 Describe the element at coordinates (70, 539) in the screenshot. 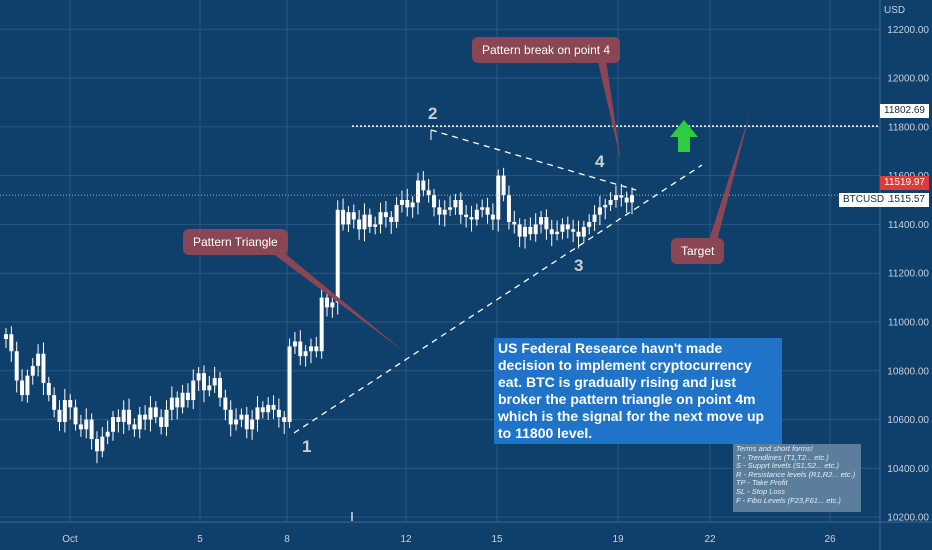

I see `x-tick-label: Oct` at that location.